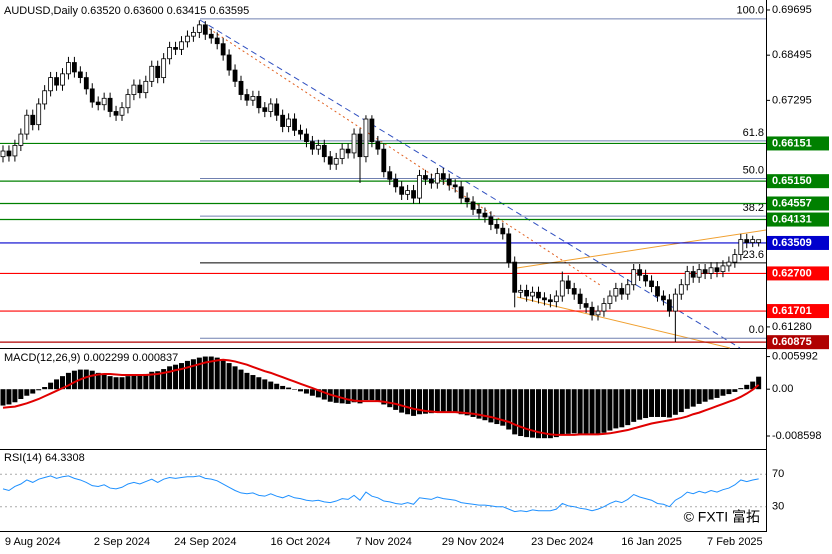 This screenshot has height=554, width=832. Describe the element at coordinates (753, 133) in the screenshot. I see `fib-label: 61.8` at that location.